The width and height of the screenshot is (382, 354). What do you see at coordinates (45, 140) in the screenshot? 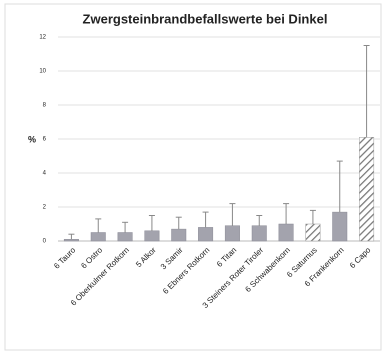
I see `y-tick-label: 6` at bounding box center [45, 140].